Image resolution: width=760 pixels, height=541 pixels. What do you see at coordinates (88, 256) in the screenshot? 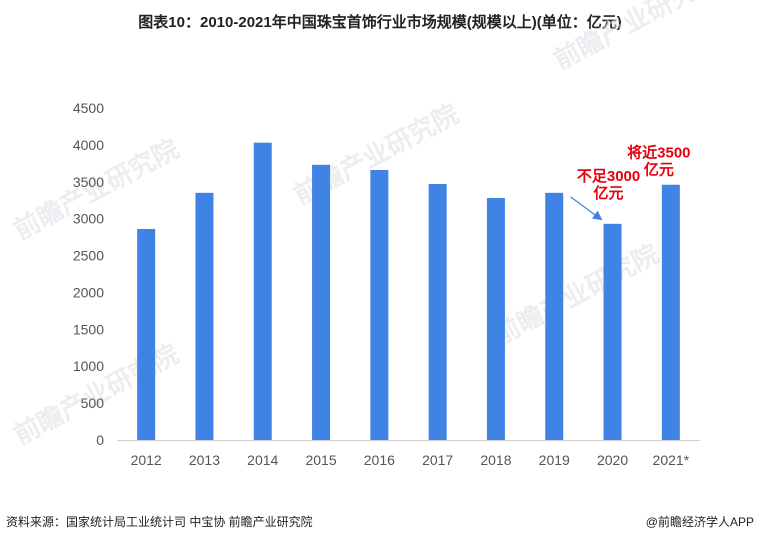
I see `y-tick-label: 2500` at bounding box center [88, 256].